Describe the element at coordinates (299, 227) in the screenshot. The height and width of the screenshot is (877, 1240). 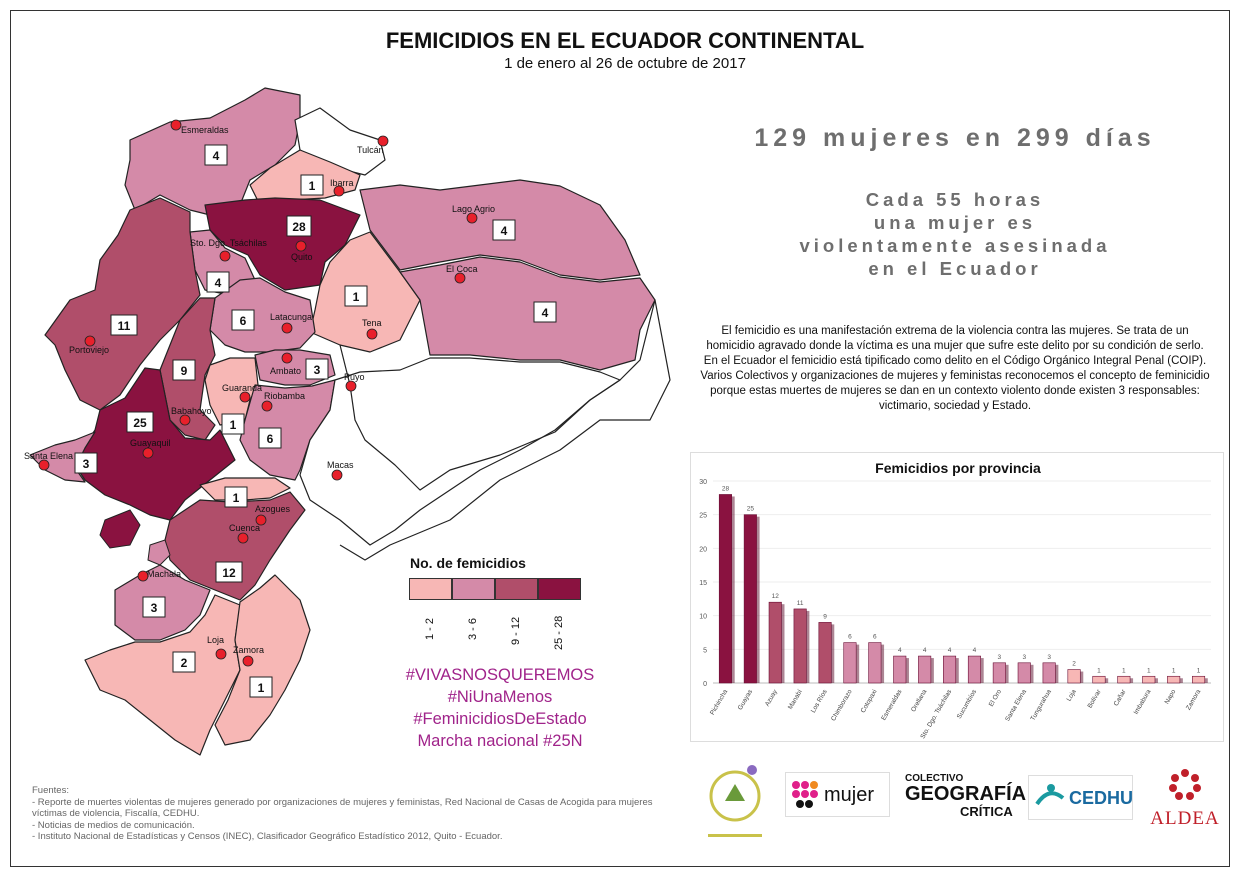
I see `svg-text: 28` at that location.